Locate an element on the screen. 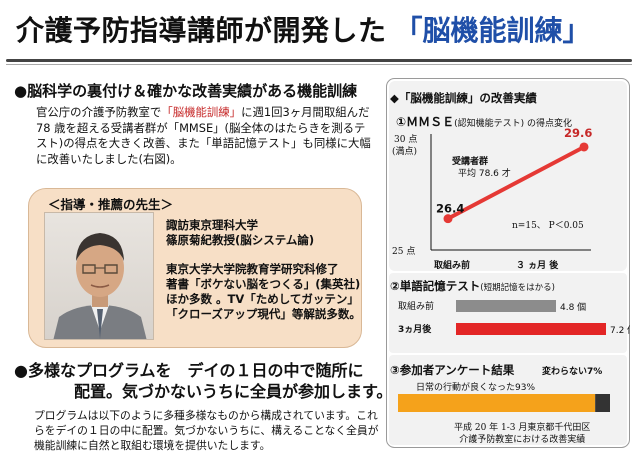  mmse-ytick-sub: (満点) is located at coordinates (404, 151).